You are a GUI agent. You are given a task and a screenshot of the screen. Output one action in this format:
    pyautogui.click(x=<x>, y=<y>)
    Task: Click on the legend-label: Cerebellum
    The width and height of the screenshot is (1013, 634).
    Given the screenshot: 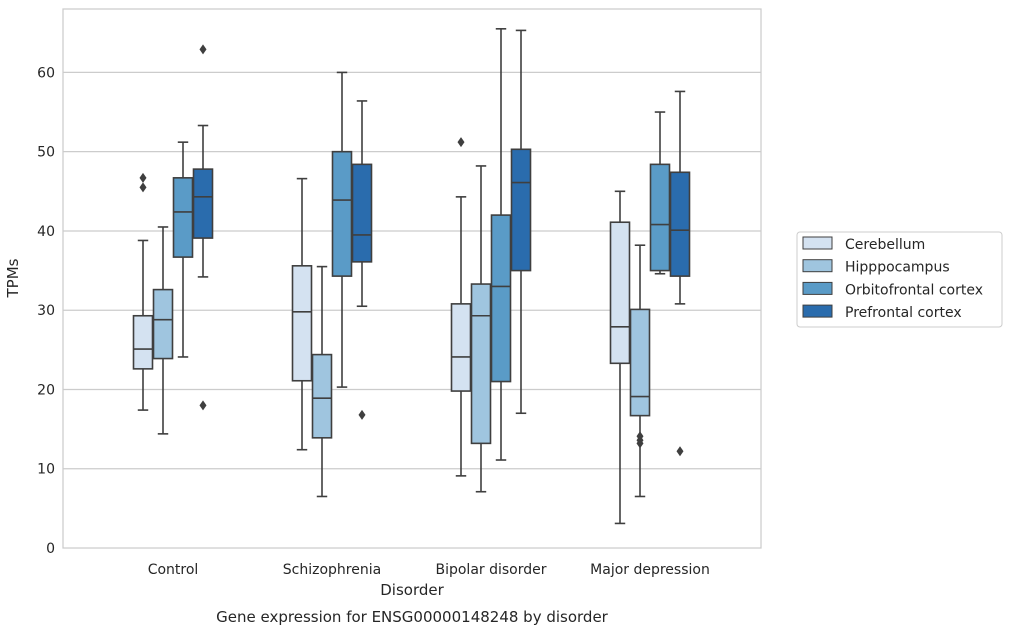 What is the action you would take?
    pyautogui.click(x=885, y=245)
    